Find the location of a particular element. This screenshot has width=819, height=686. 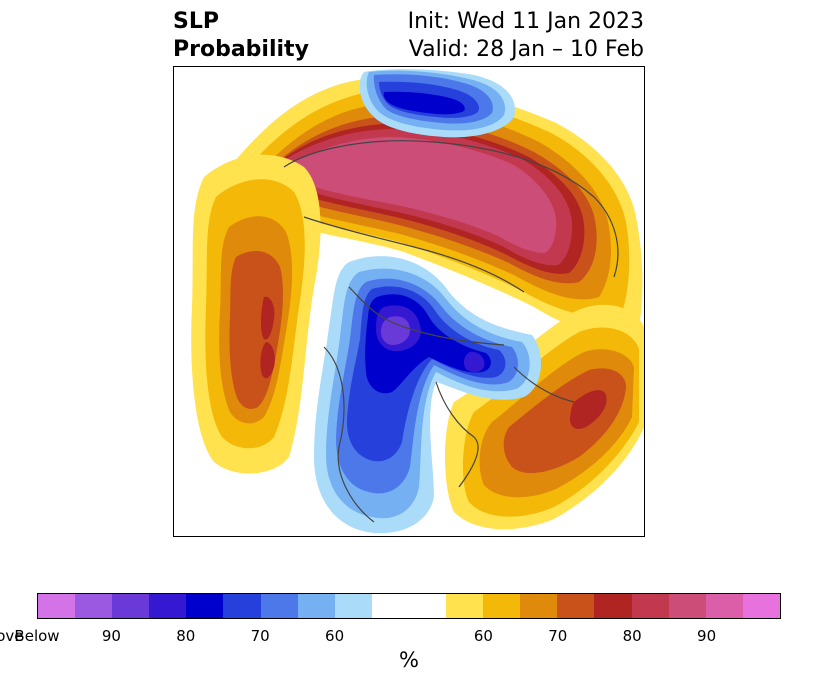

colorbar is located at coordinates (409, 606).